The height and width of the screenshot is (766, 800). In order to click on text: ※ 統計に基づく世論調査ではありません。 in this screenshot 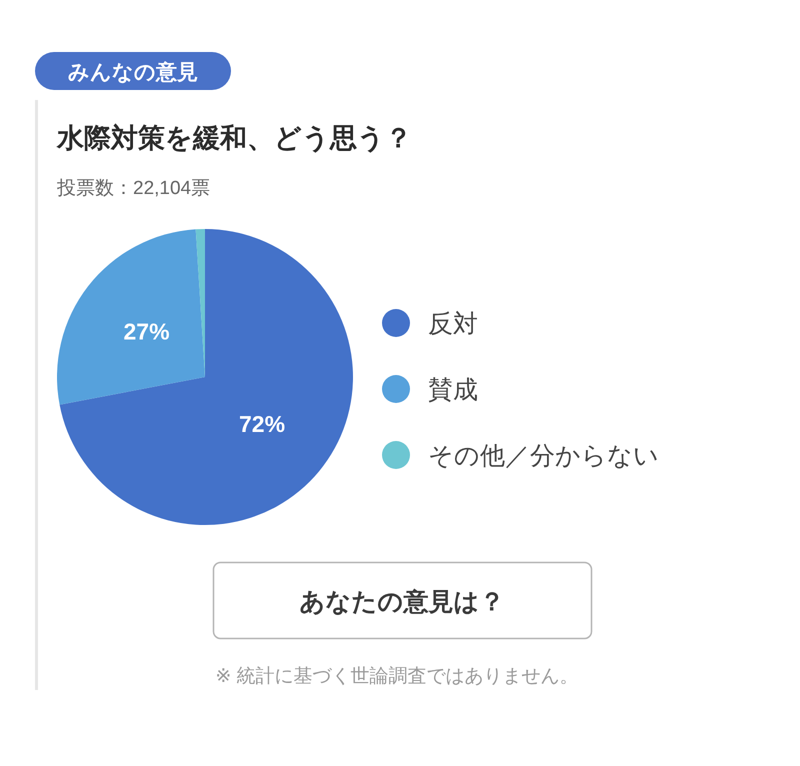, I will do `click(397, 676)`.